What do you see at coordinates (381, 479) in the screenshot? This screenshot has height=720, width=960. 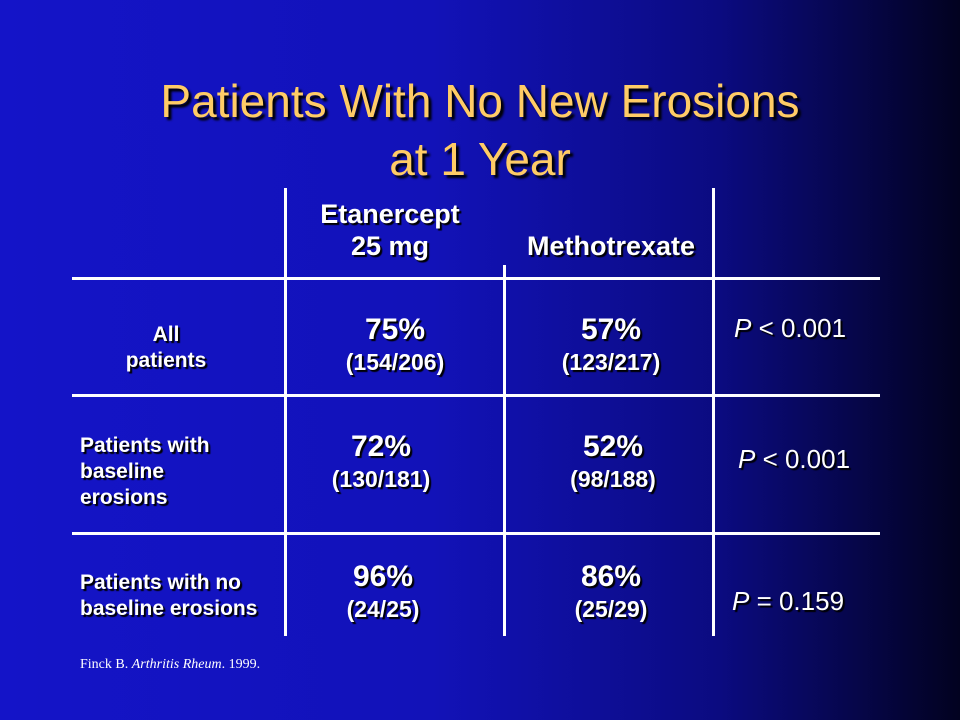 I see `cell-fraction: (130/181)` at bounding box center [381, 479].